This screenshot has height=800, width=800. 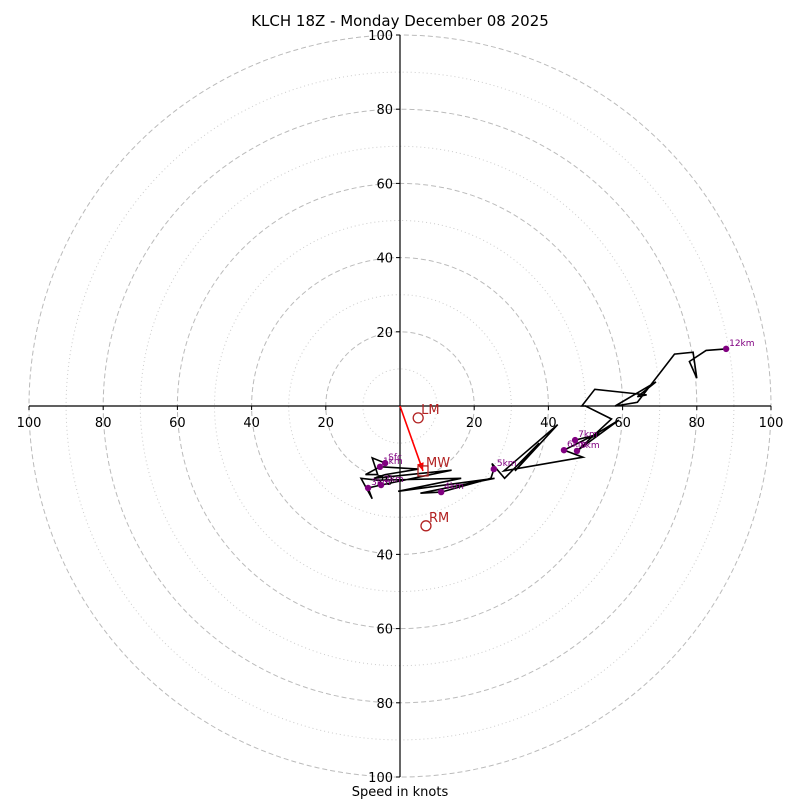 What do you see at coordinates (394, 480) in the screenshot?
I see `height-label-2km: 2km` at bounding box center [394, 480].